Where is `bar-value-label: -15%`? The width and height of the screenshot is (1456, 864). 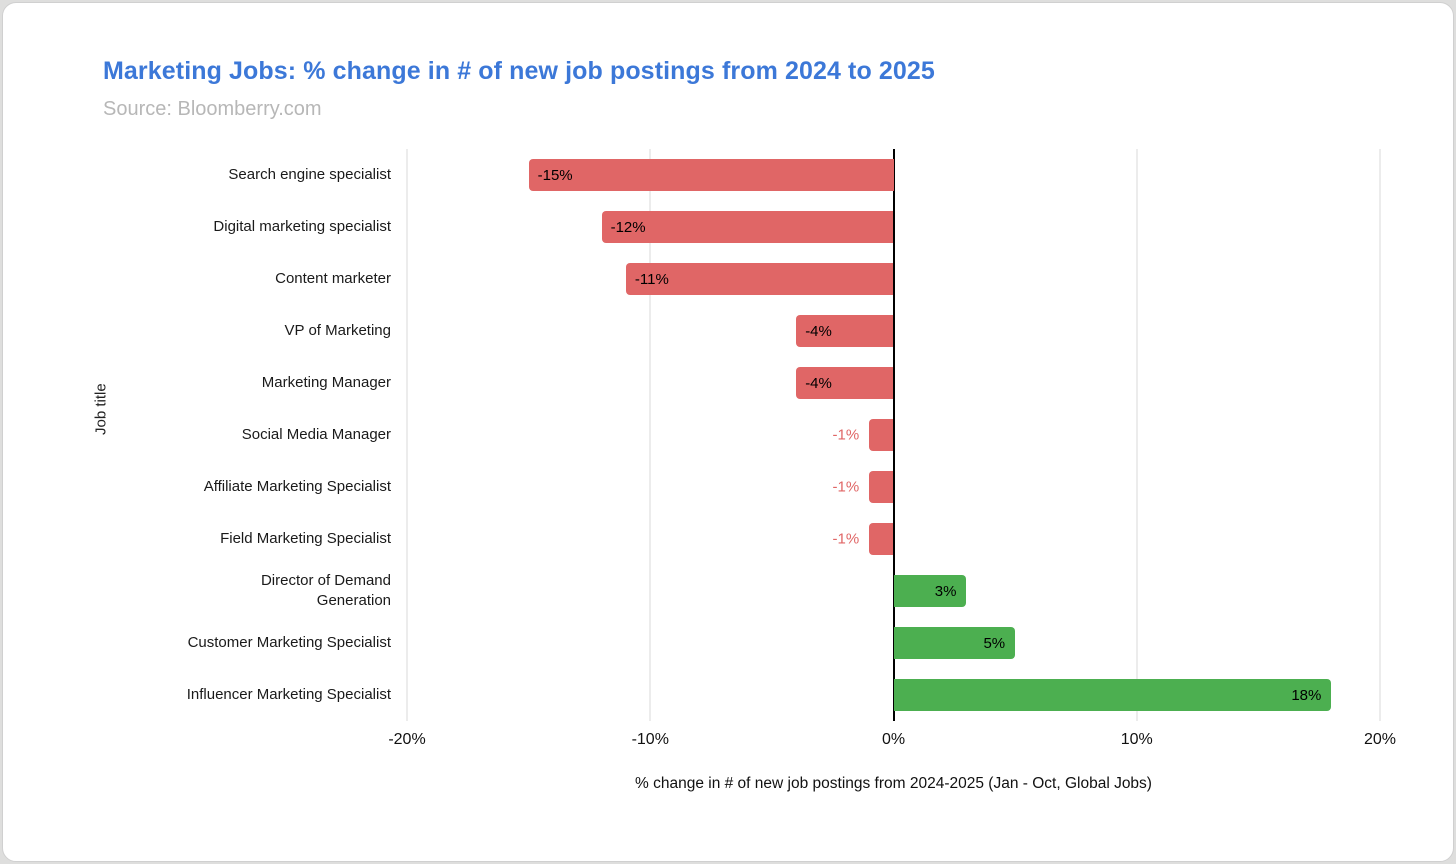 bar-value-label: -15% is located at coordinates (555, 175).